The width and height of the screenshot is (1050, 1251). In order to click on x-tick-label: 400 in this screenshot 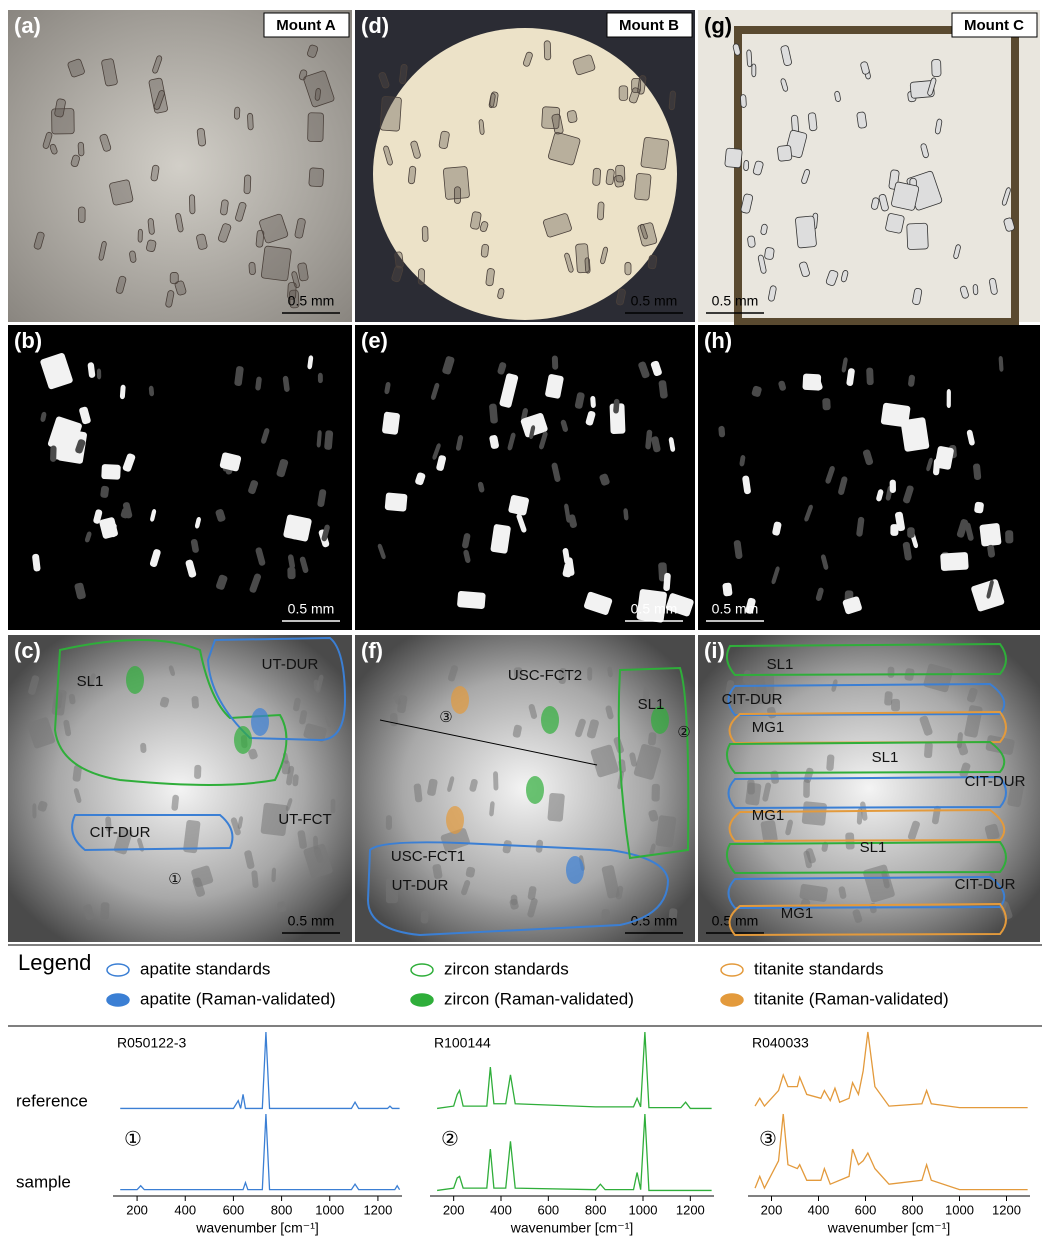, I will do `click(819, 1209)`.